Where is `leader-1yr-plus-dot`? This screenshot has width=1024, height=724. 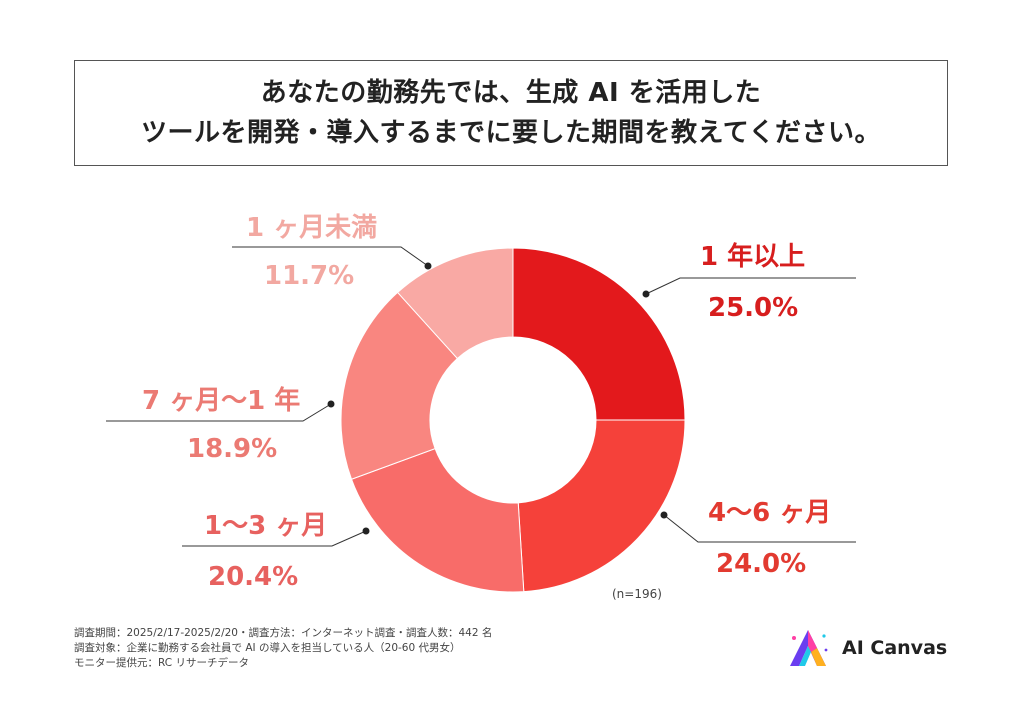
leader-1yr-plus-dot is located at coordinates (646, 294).